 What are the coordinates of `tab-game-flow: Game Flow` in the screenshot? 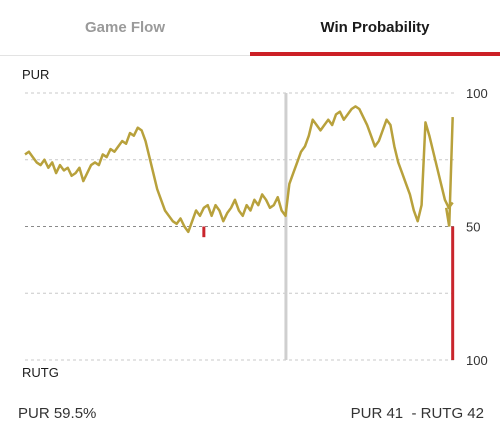 It's located at (125, 27).